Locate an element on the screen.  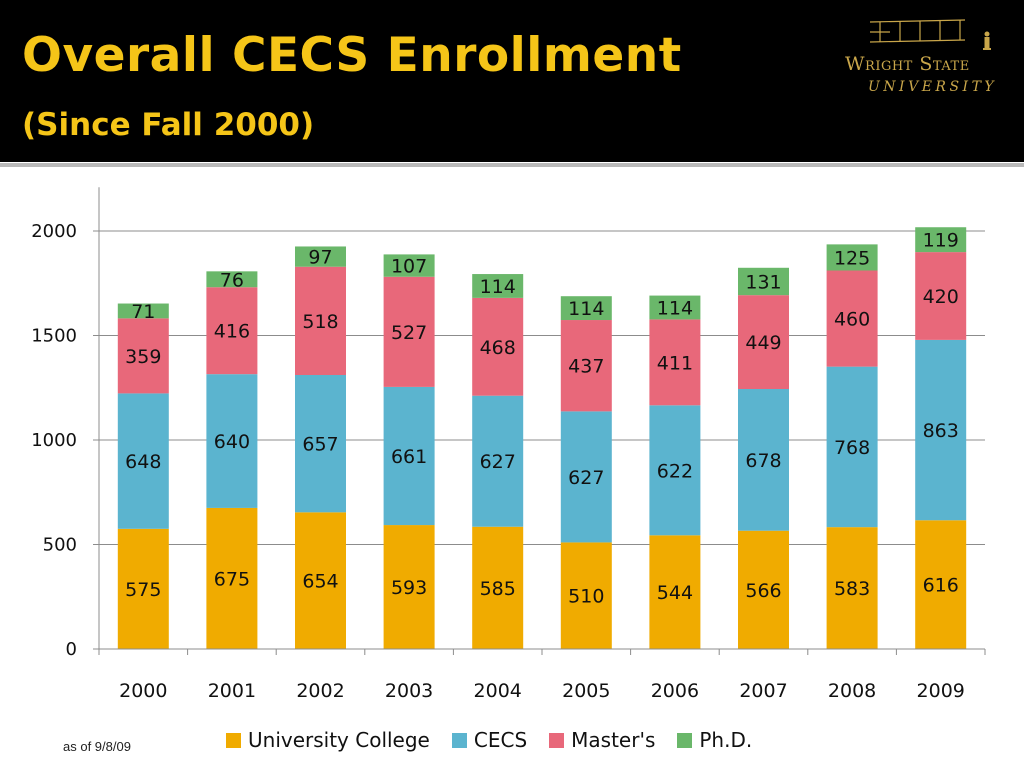
bar-ph-d-2008 is located at coordinates (852, 257).